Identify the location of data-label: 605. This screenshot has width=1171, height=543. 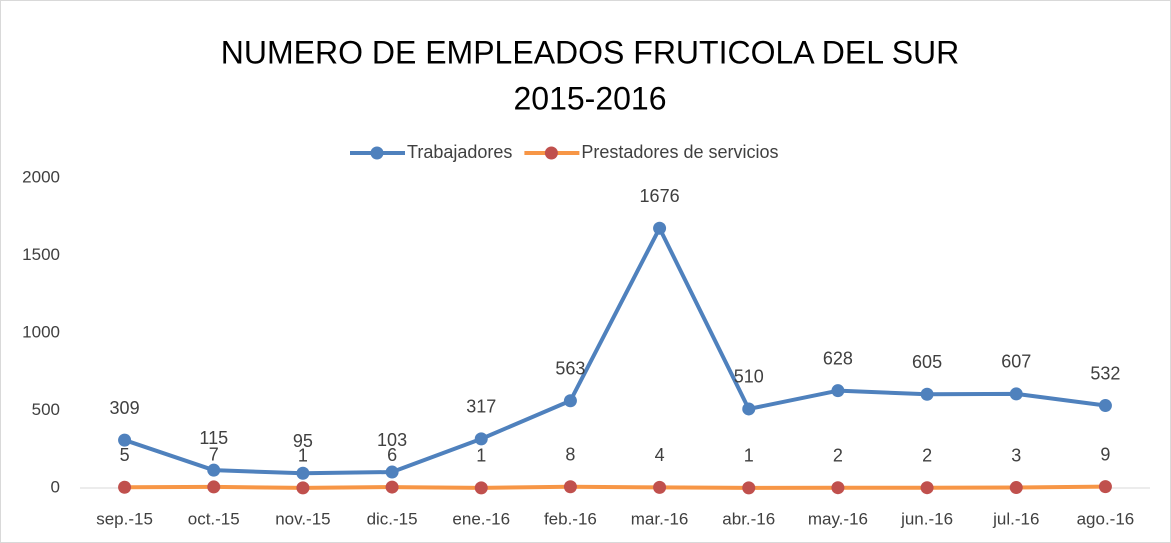
(927, 362).